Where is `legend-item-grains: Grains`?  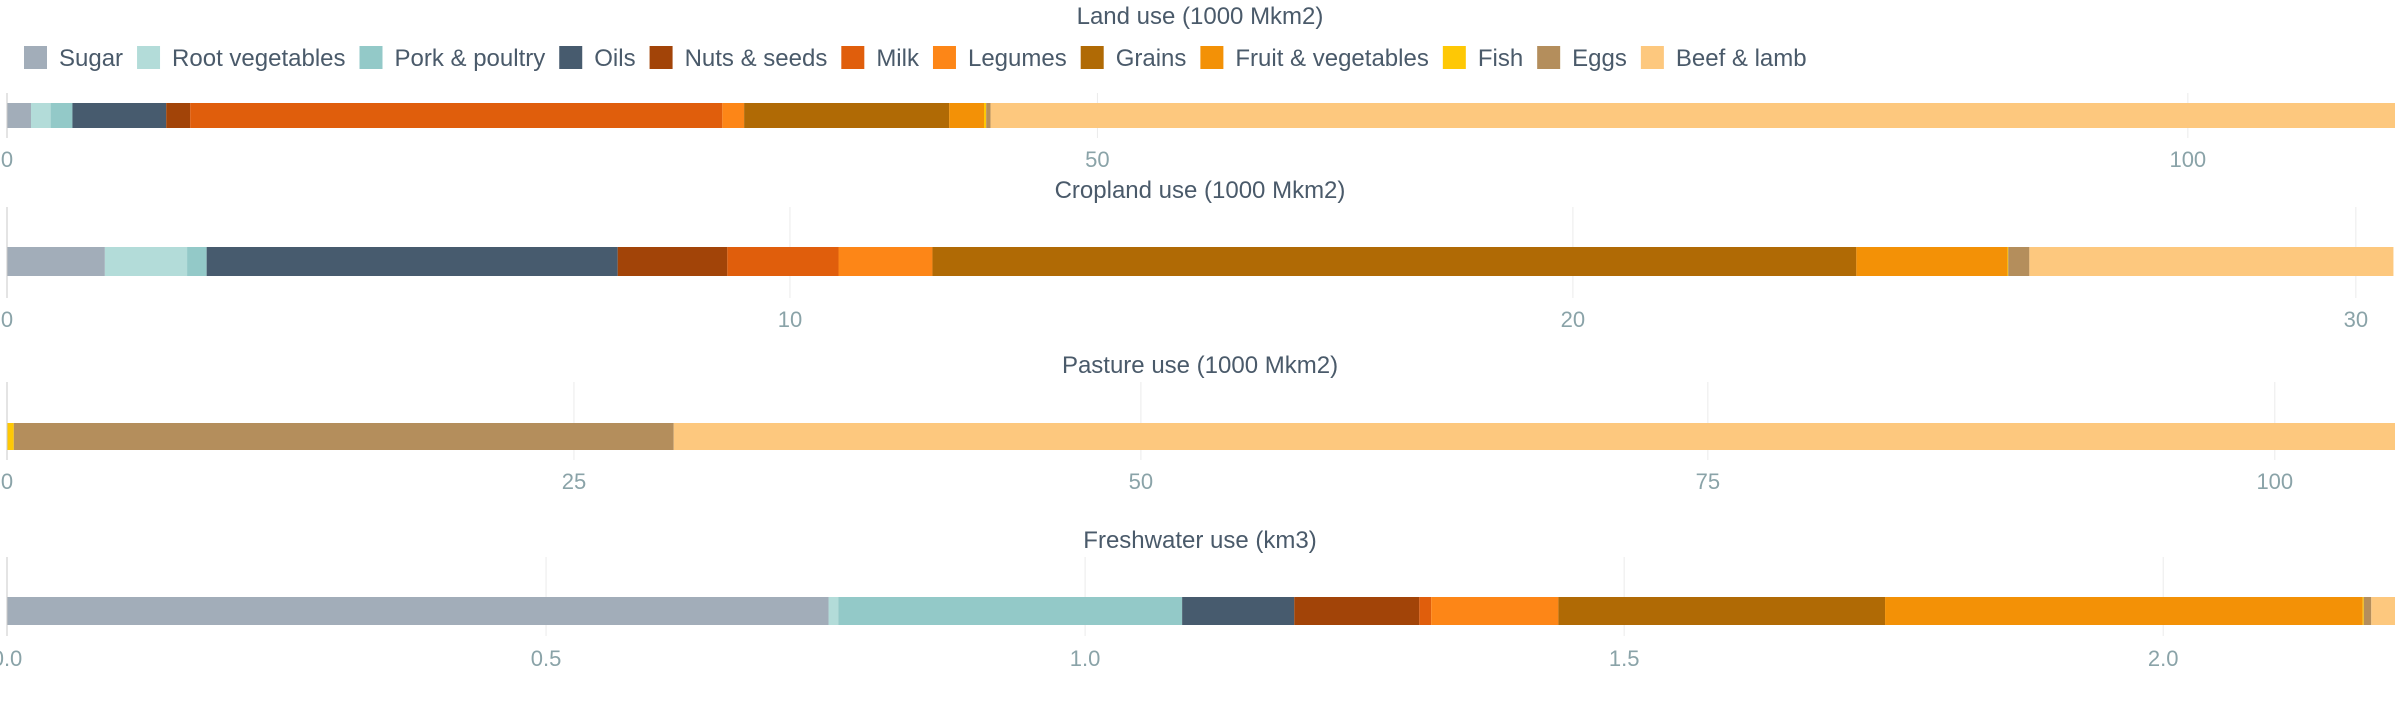 legend-item-grains: Grains is located at coordinates (1133, 58).